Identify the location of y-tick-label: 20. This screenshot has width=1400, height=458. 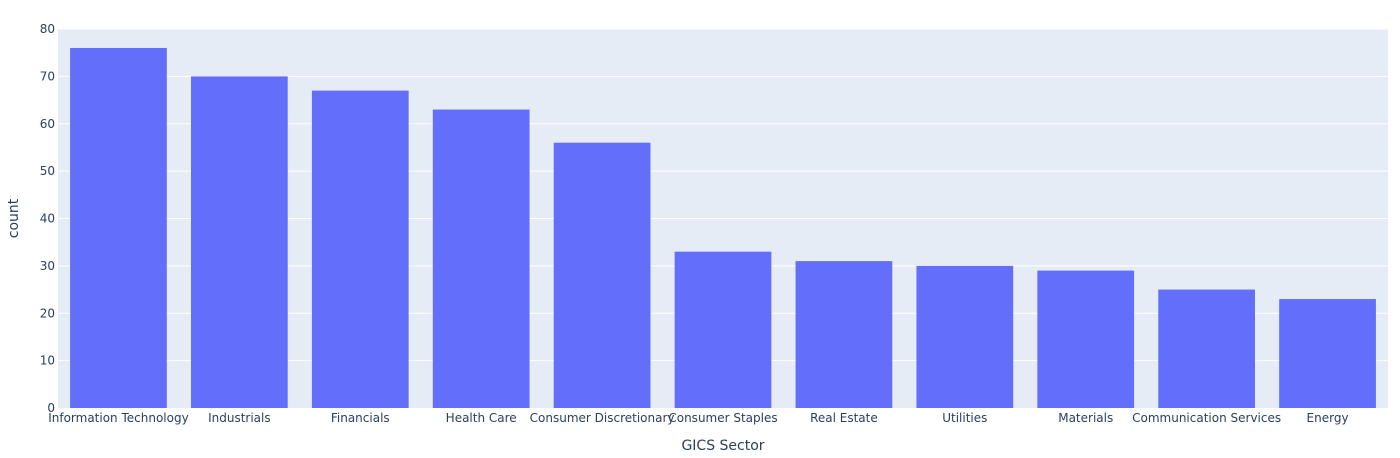
(47, 313).